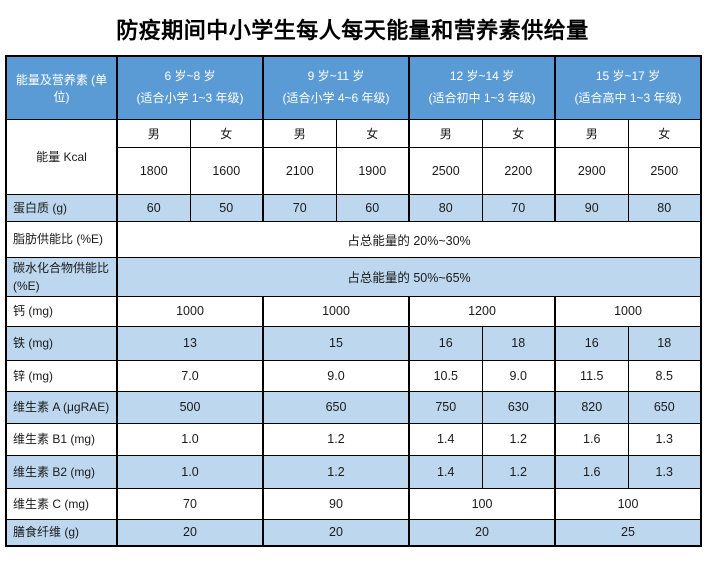 The height and width of the screenshot is (569, 705). Describe the element at coordinates (336, 97) in the screenshot. I see `age-note: (适合小学 4~6 年级)` at that location.